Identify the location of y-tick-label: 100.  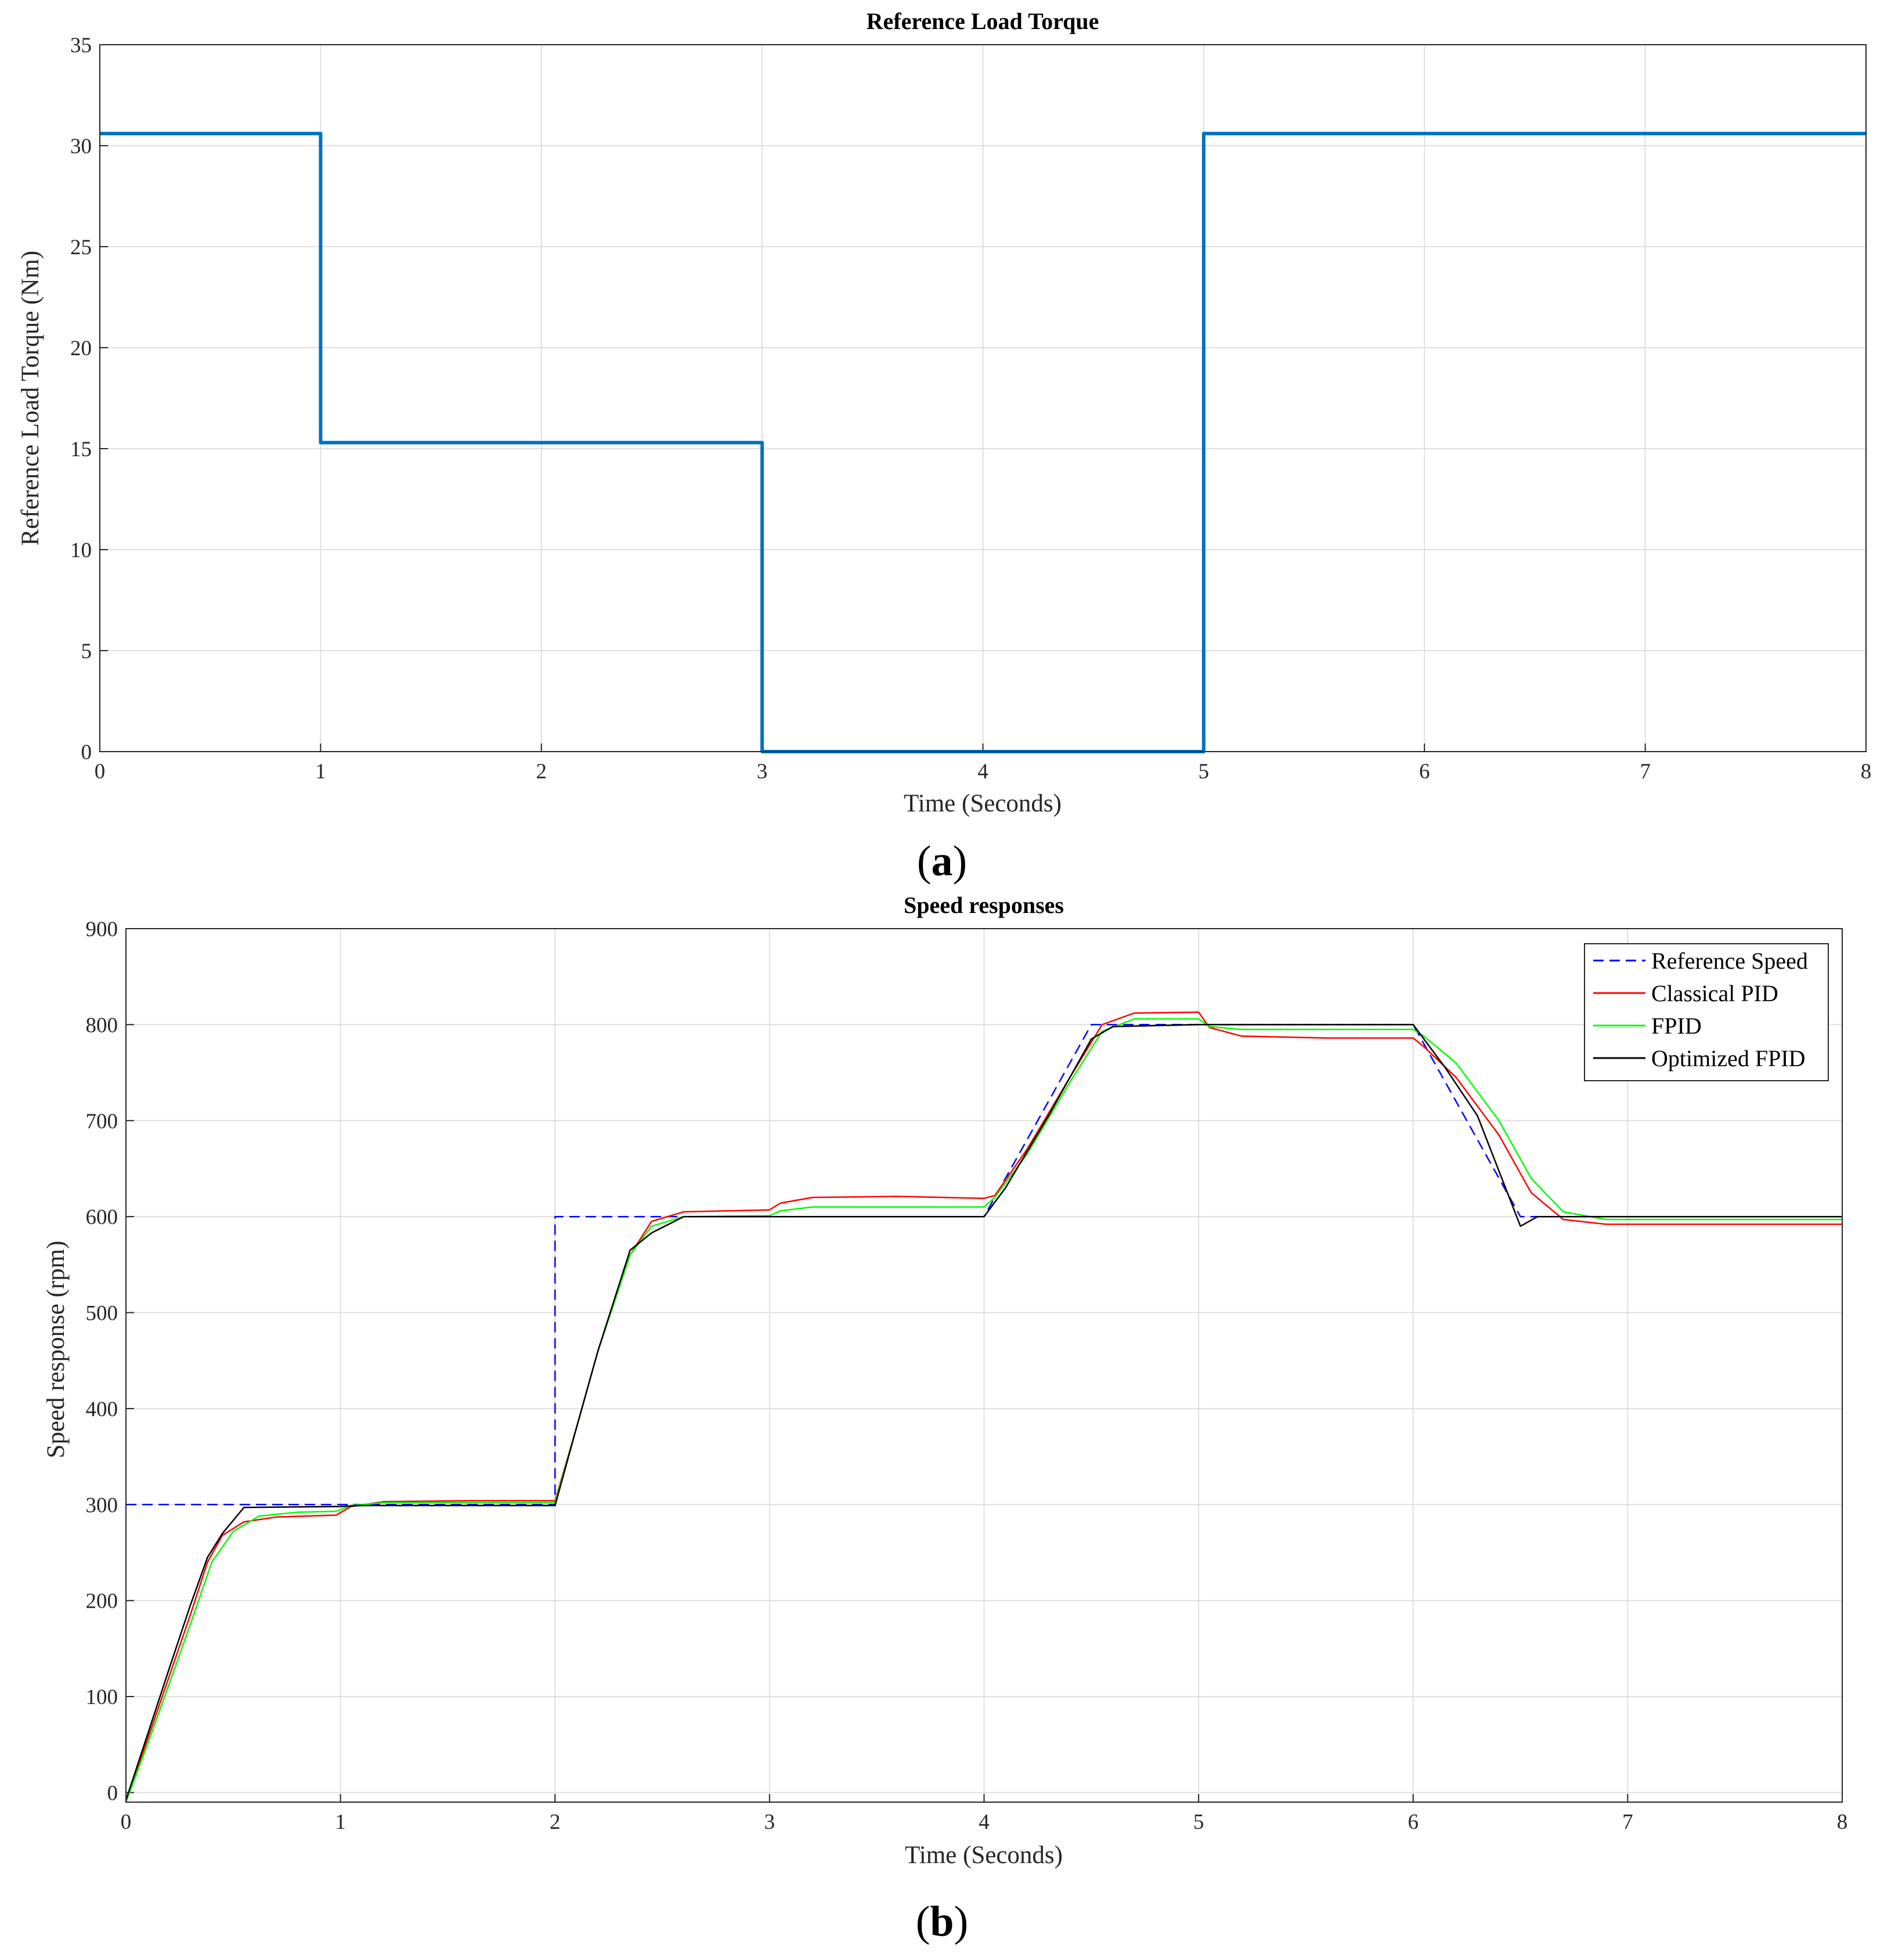
(102, 1697).